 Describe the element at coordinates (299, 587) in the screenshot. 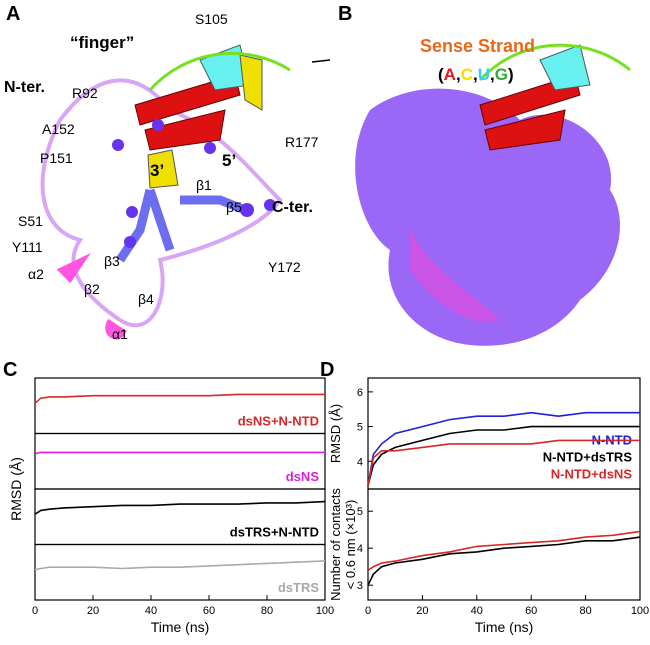

I see `legend-label: dsTRS` at that location.